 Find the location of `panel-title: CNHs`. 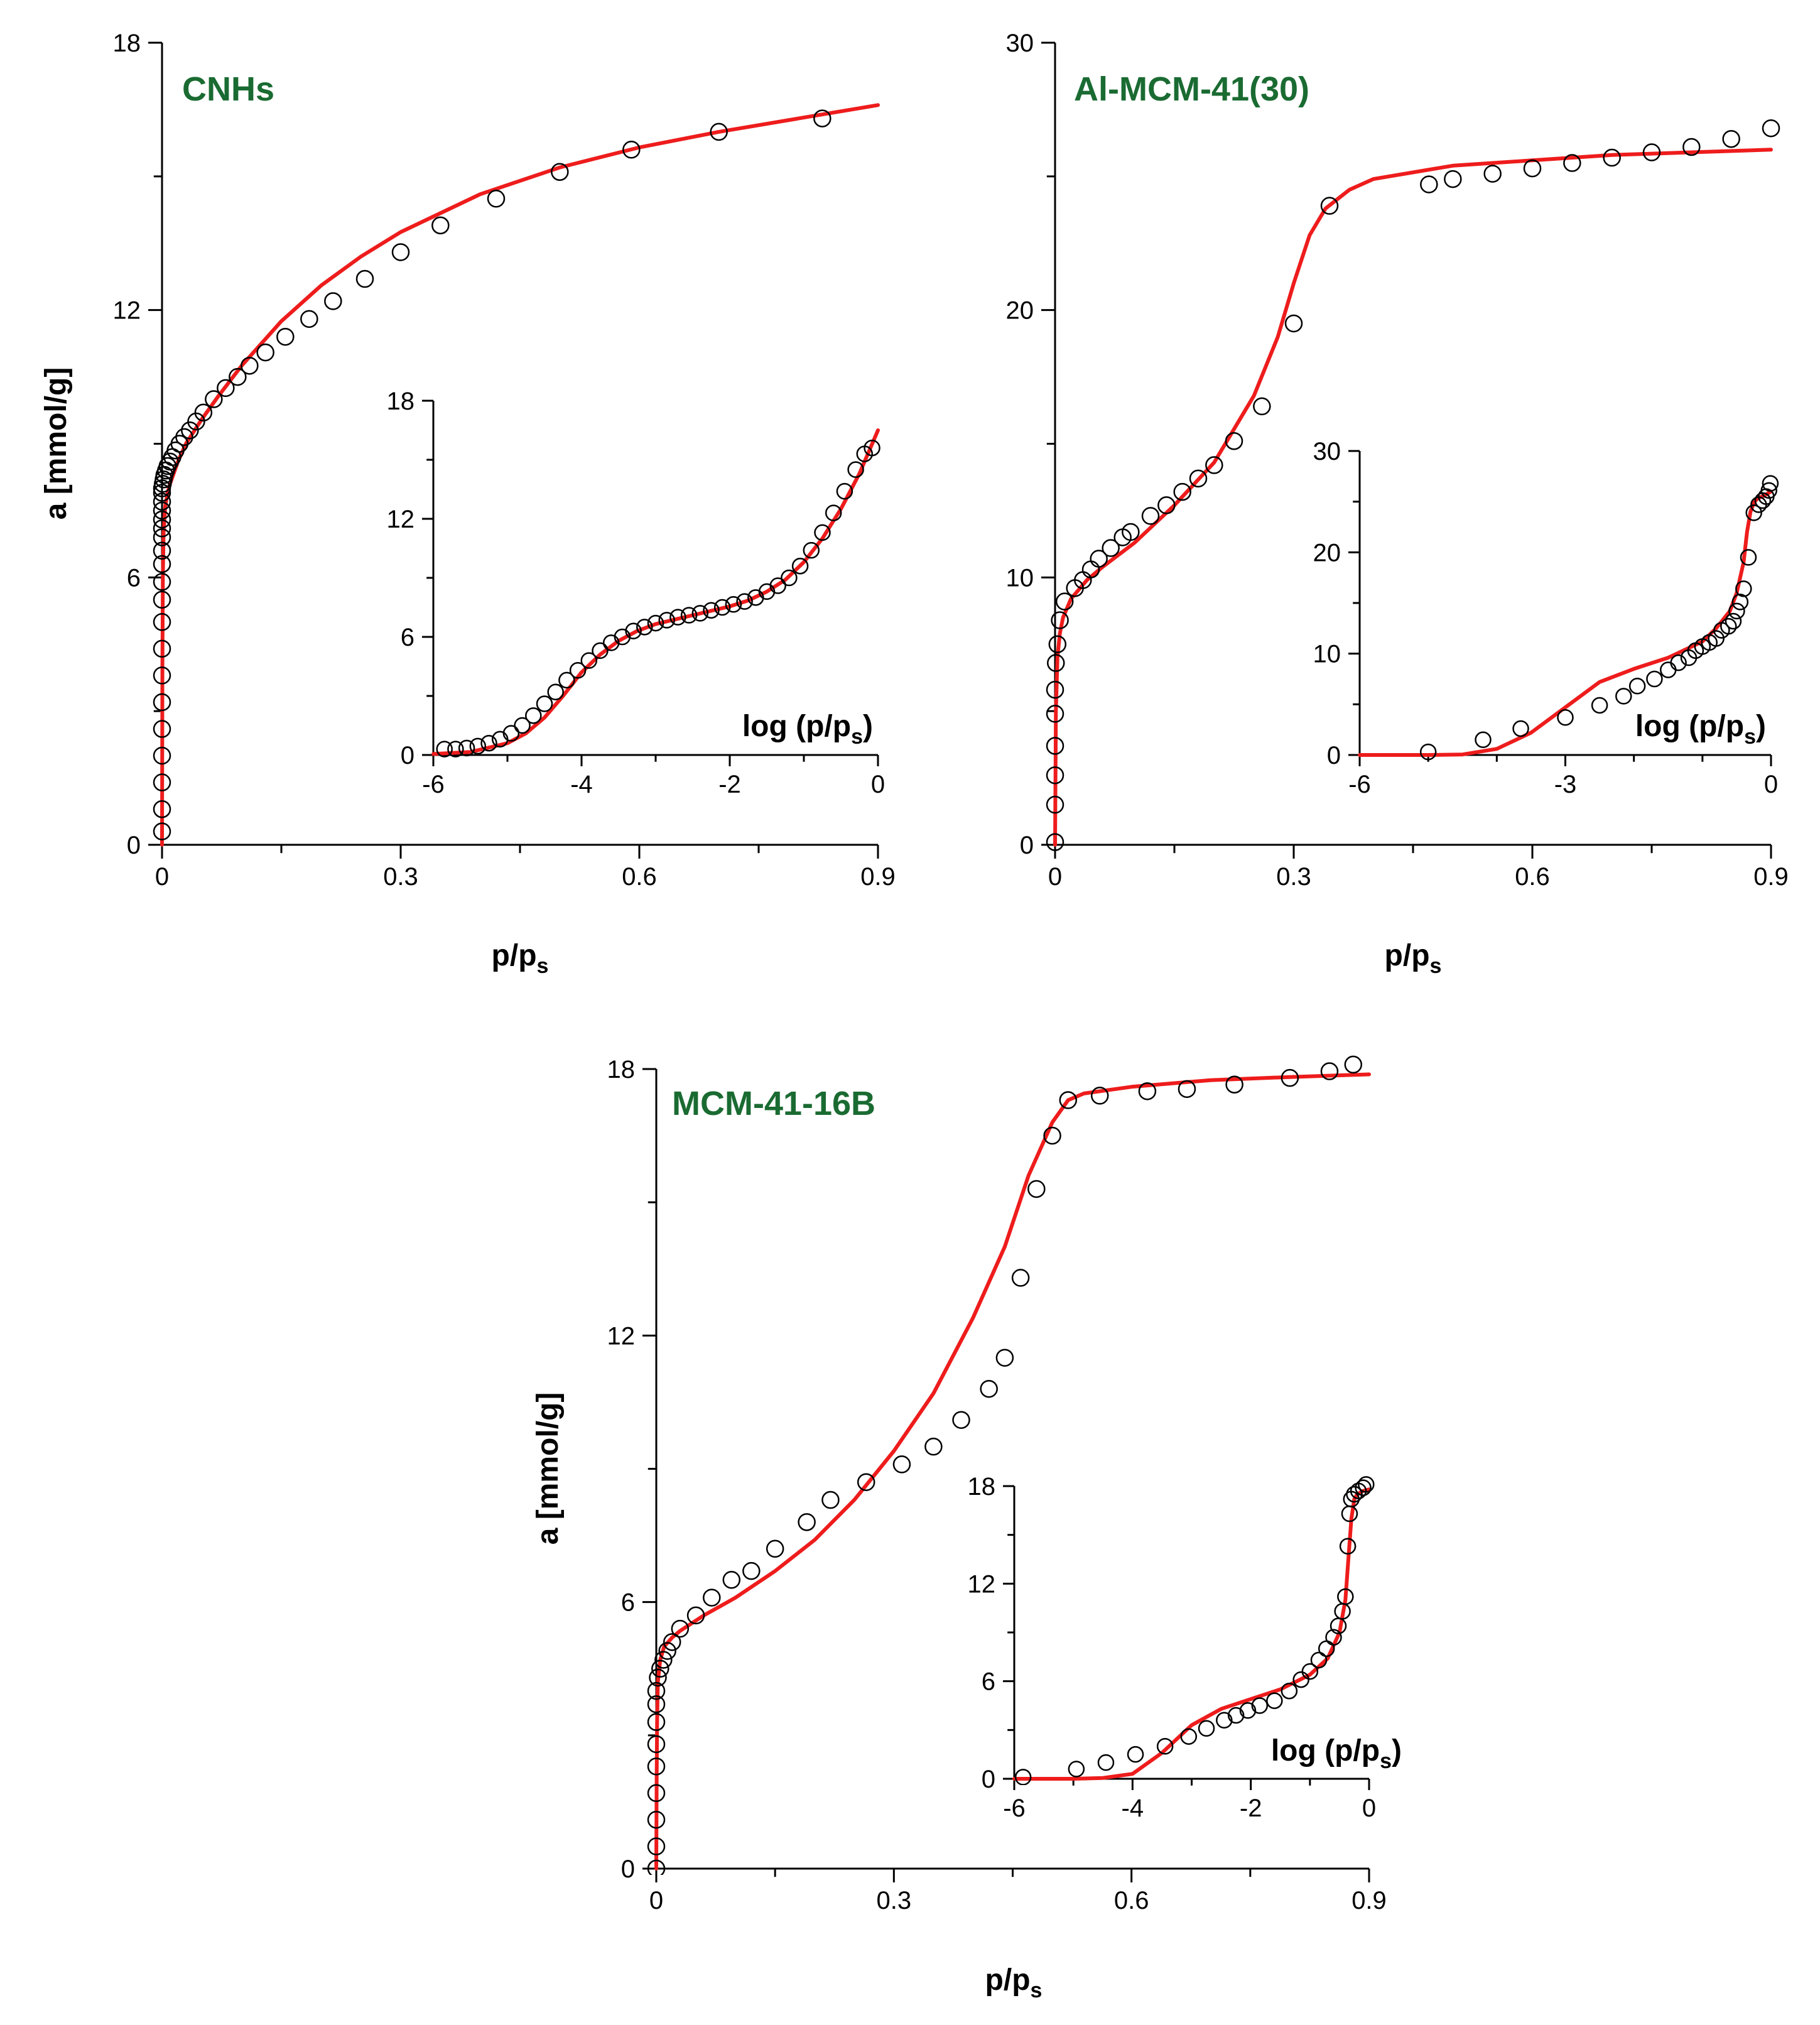

panel-title: CNHs is located at coordinates (228, 89).